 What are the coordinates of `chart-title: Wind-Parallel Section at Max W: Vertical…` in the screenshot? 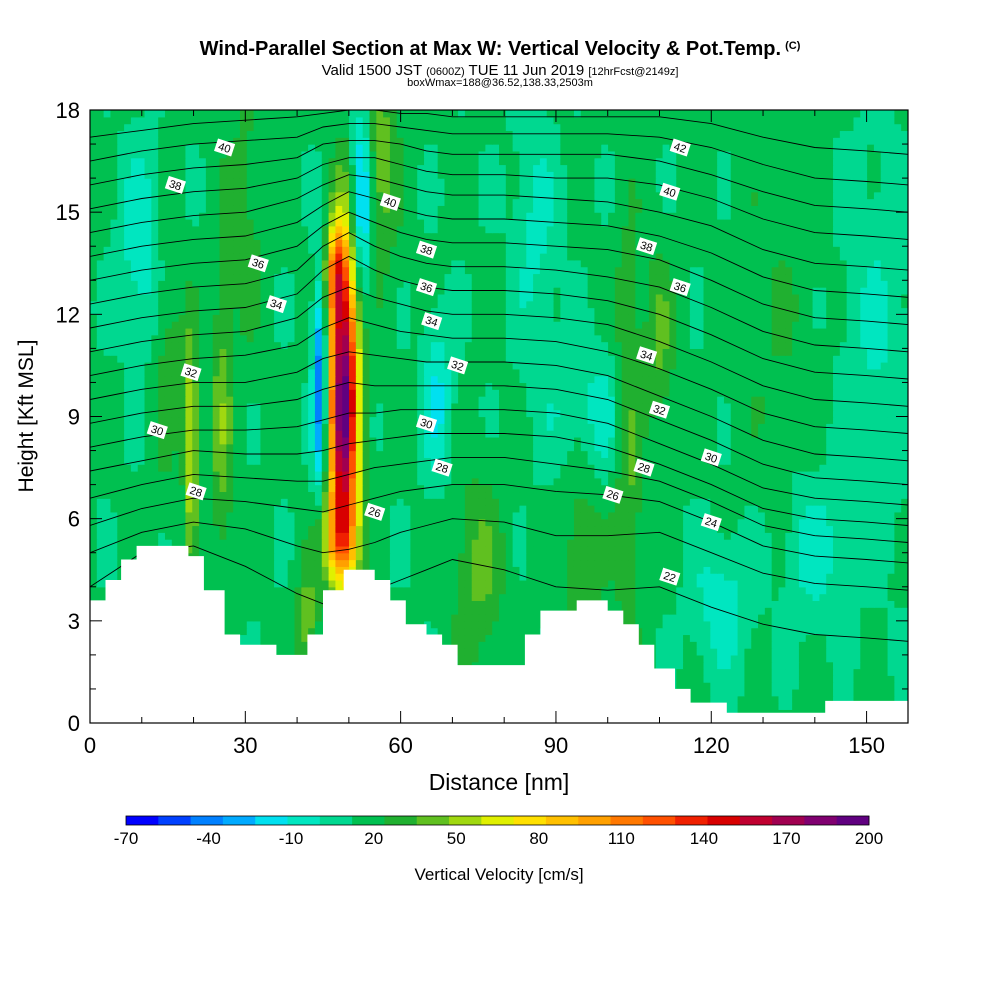 It's located at (500, 49).